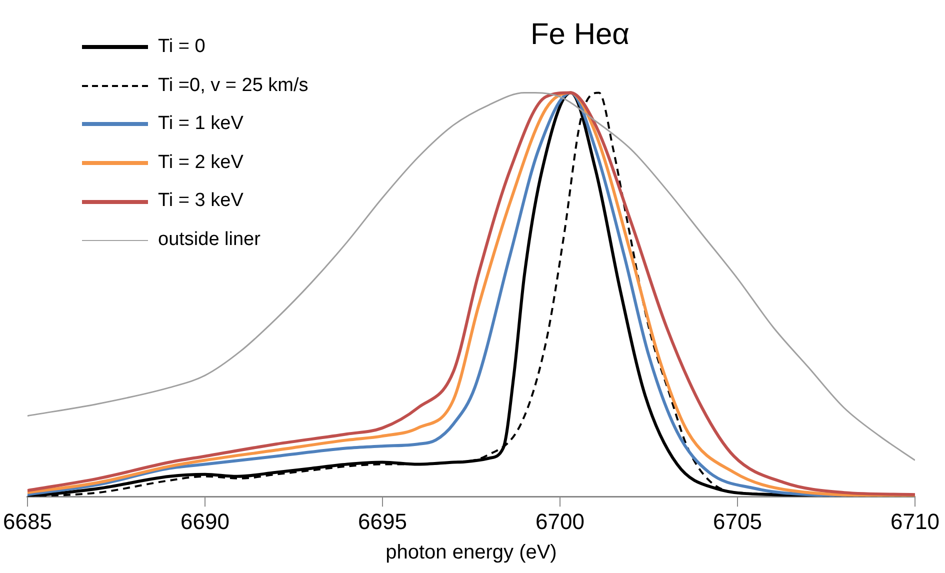 The height and width of the screenshot is (573, 945). What do you see at coordinates (182, 47) in the screenshot?
I see `legend-label: Ti = 0` at bounding box center [182, 47].